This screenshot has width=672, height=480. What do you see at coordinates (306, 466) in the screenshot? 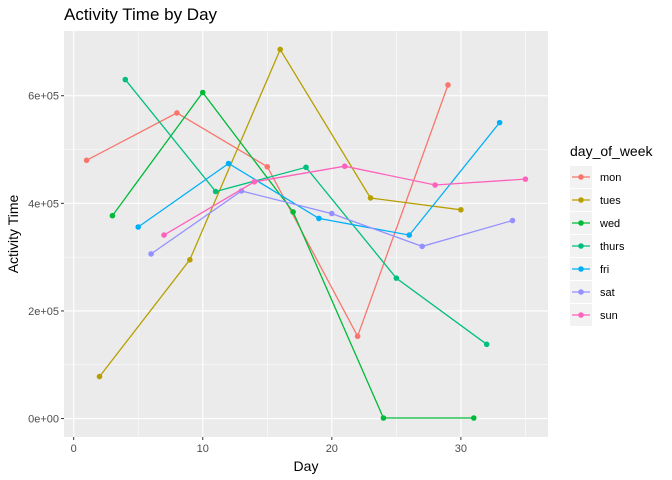
I see `x-axis-title: Day` at bounding box center [306, 466].